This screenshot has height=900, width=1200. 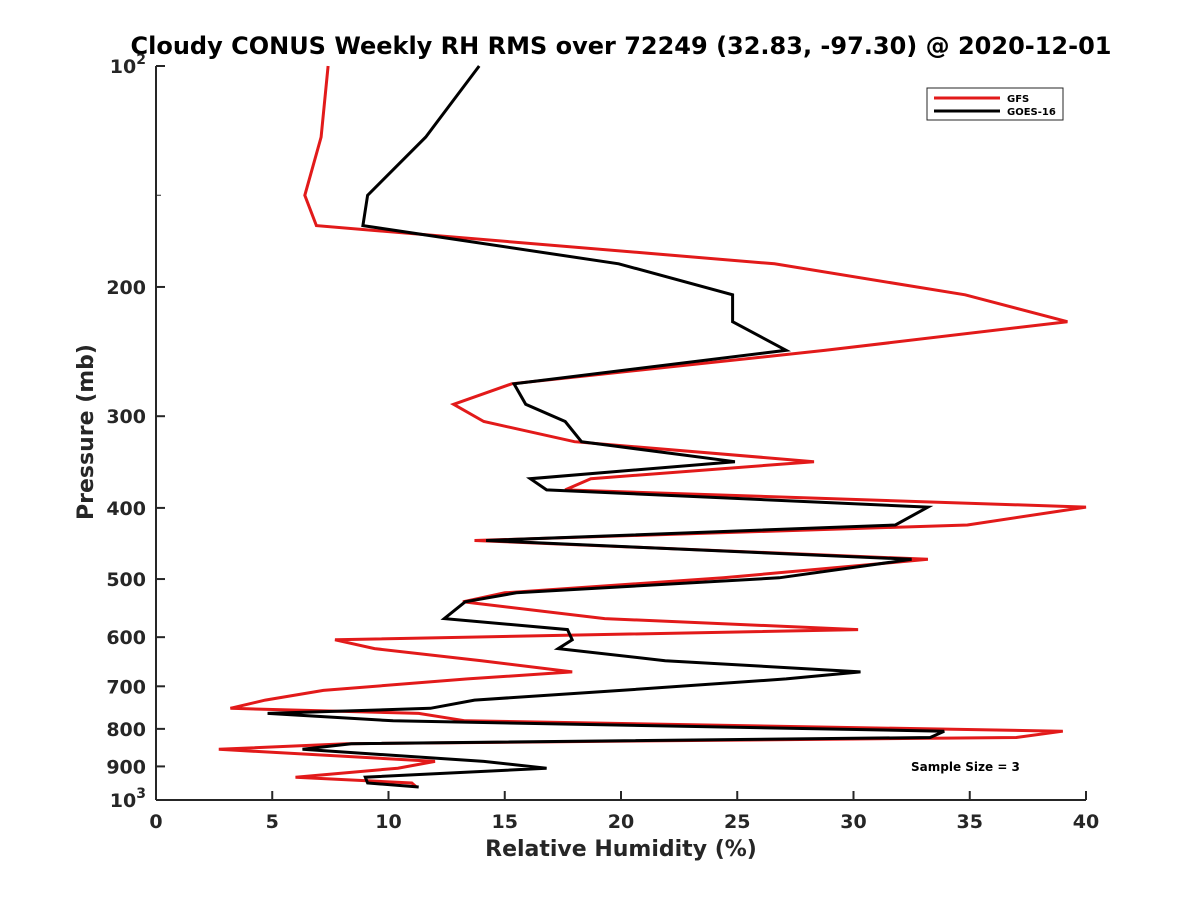 What do you see at coordinates (970, 822) in the screenshot?
I see `x-tick-label: 35` at bounding box center [970, 822].